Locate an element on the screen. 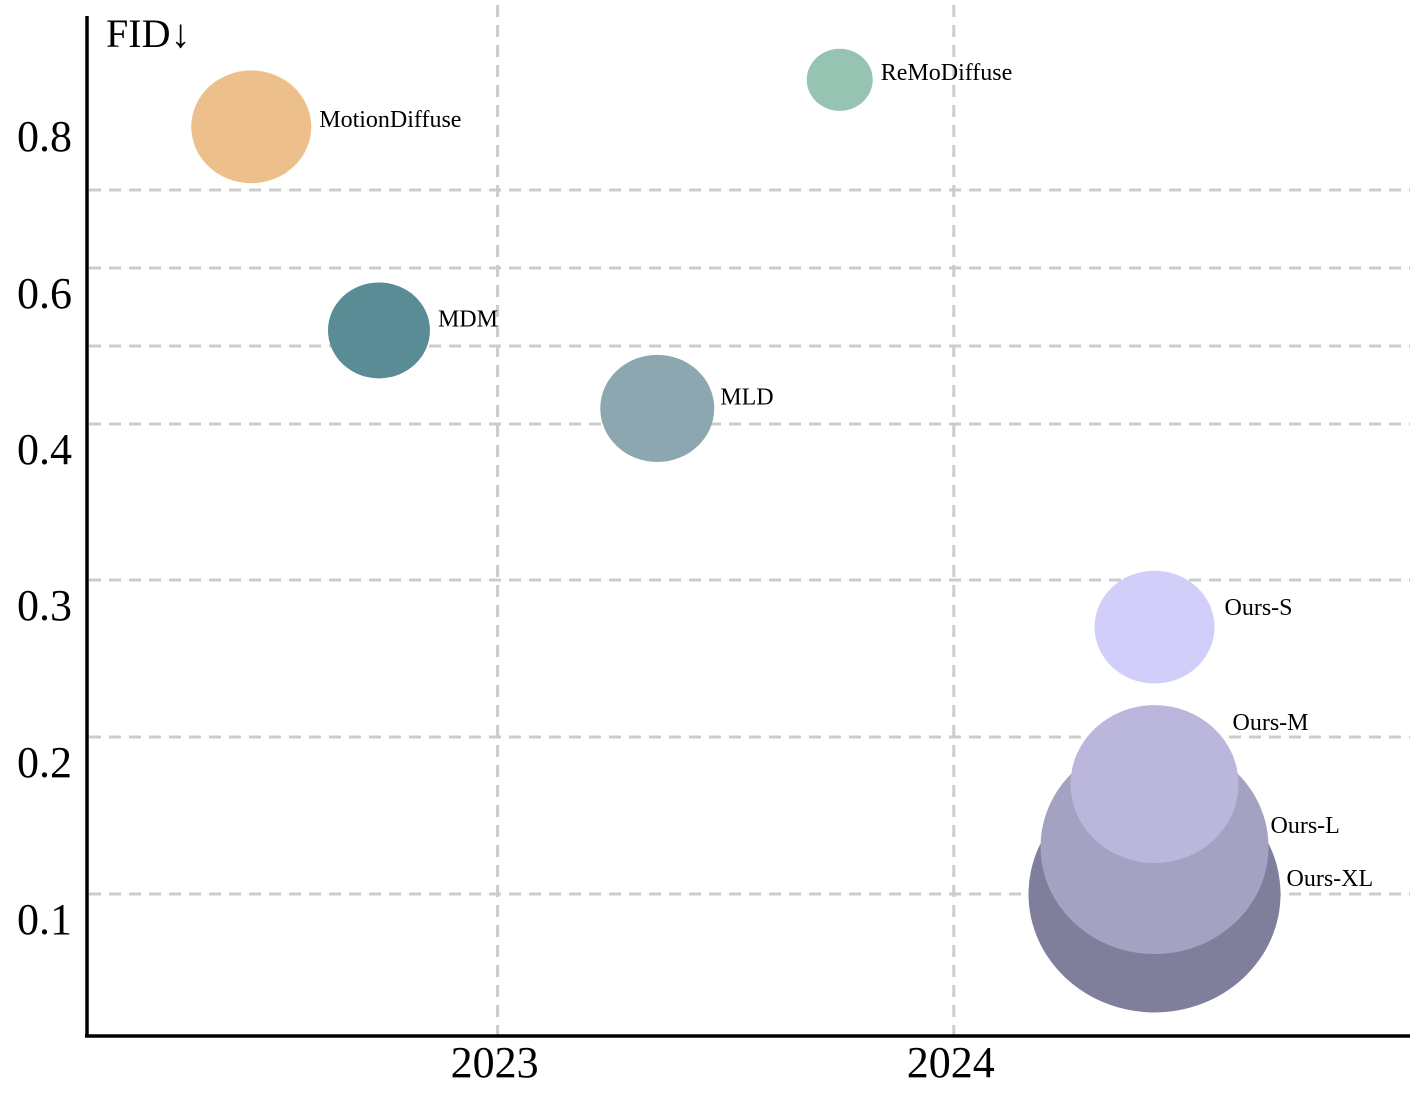 This screenshot has width=1419, height=1098. bubble-label-ours-l: Ours-L is located at coordinates (1305, 826).